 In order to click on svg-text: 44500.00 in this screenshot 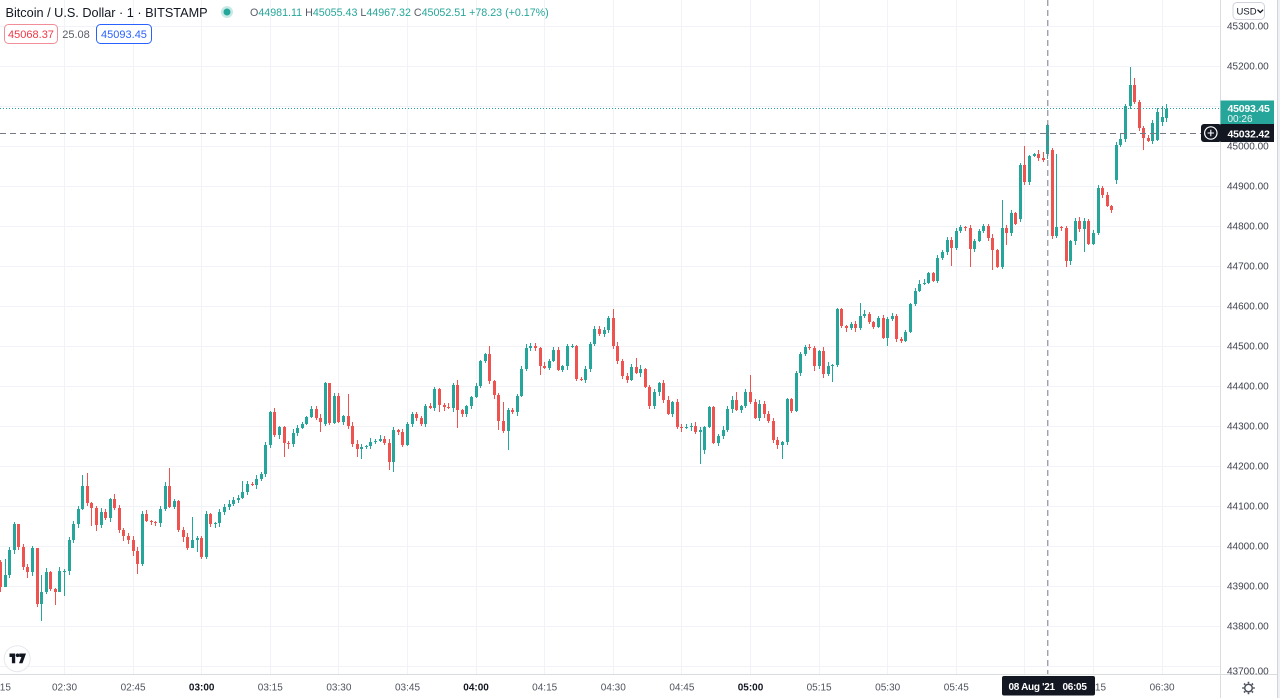, I will do `click(1248, 347)`.